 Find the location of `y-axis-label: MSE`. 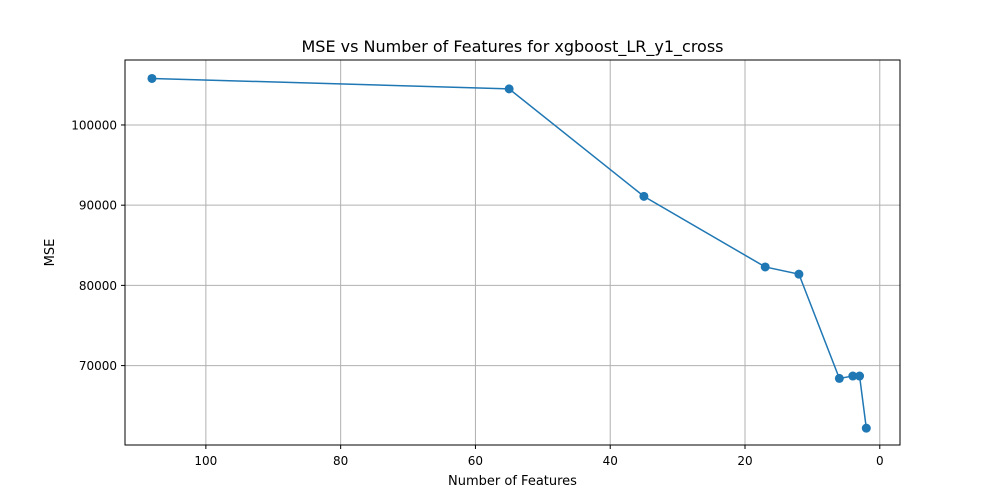

y-axis-label: MSE is located at coordinates (50, 253).